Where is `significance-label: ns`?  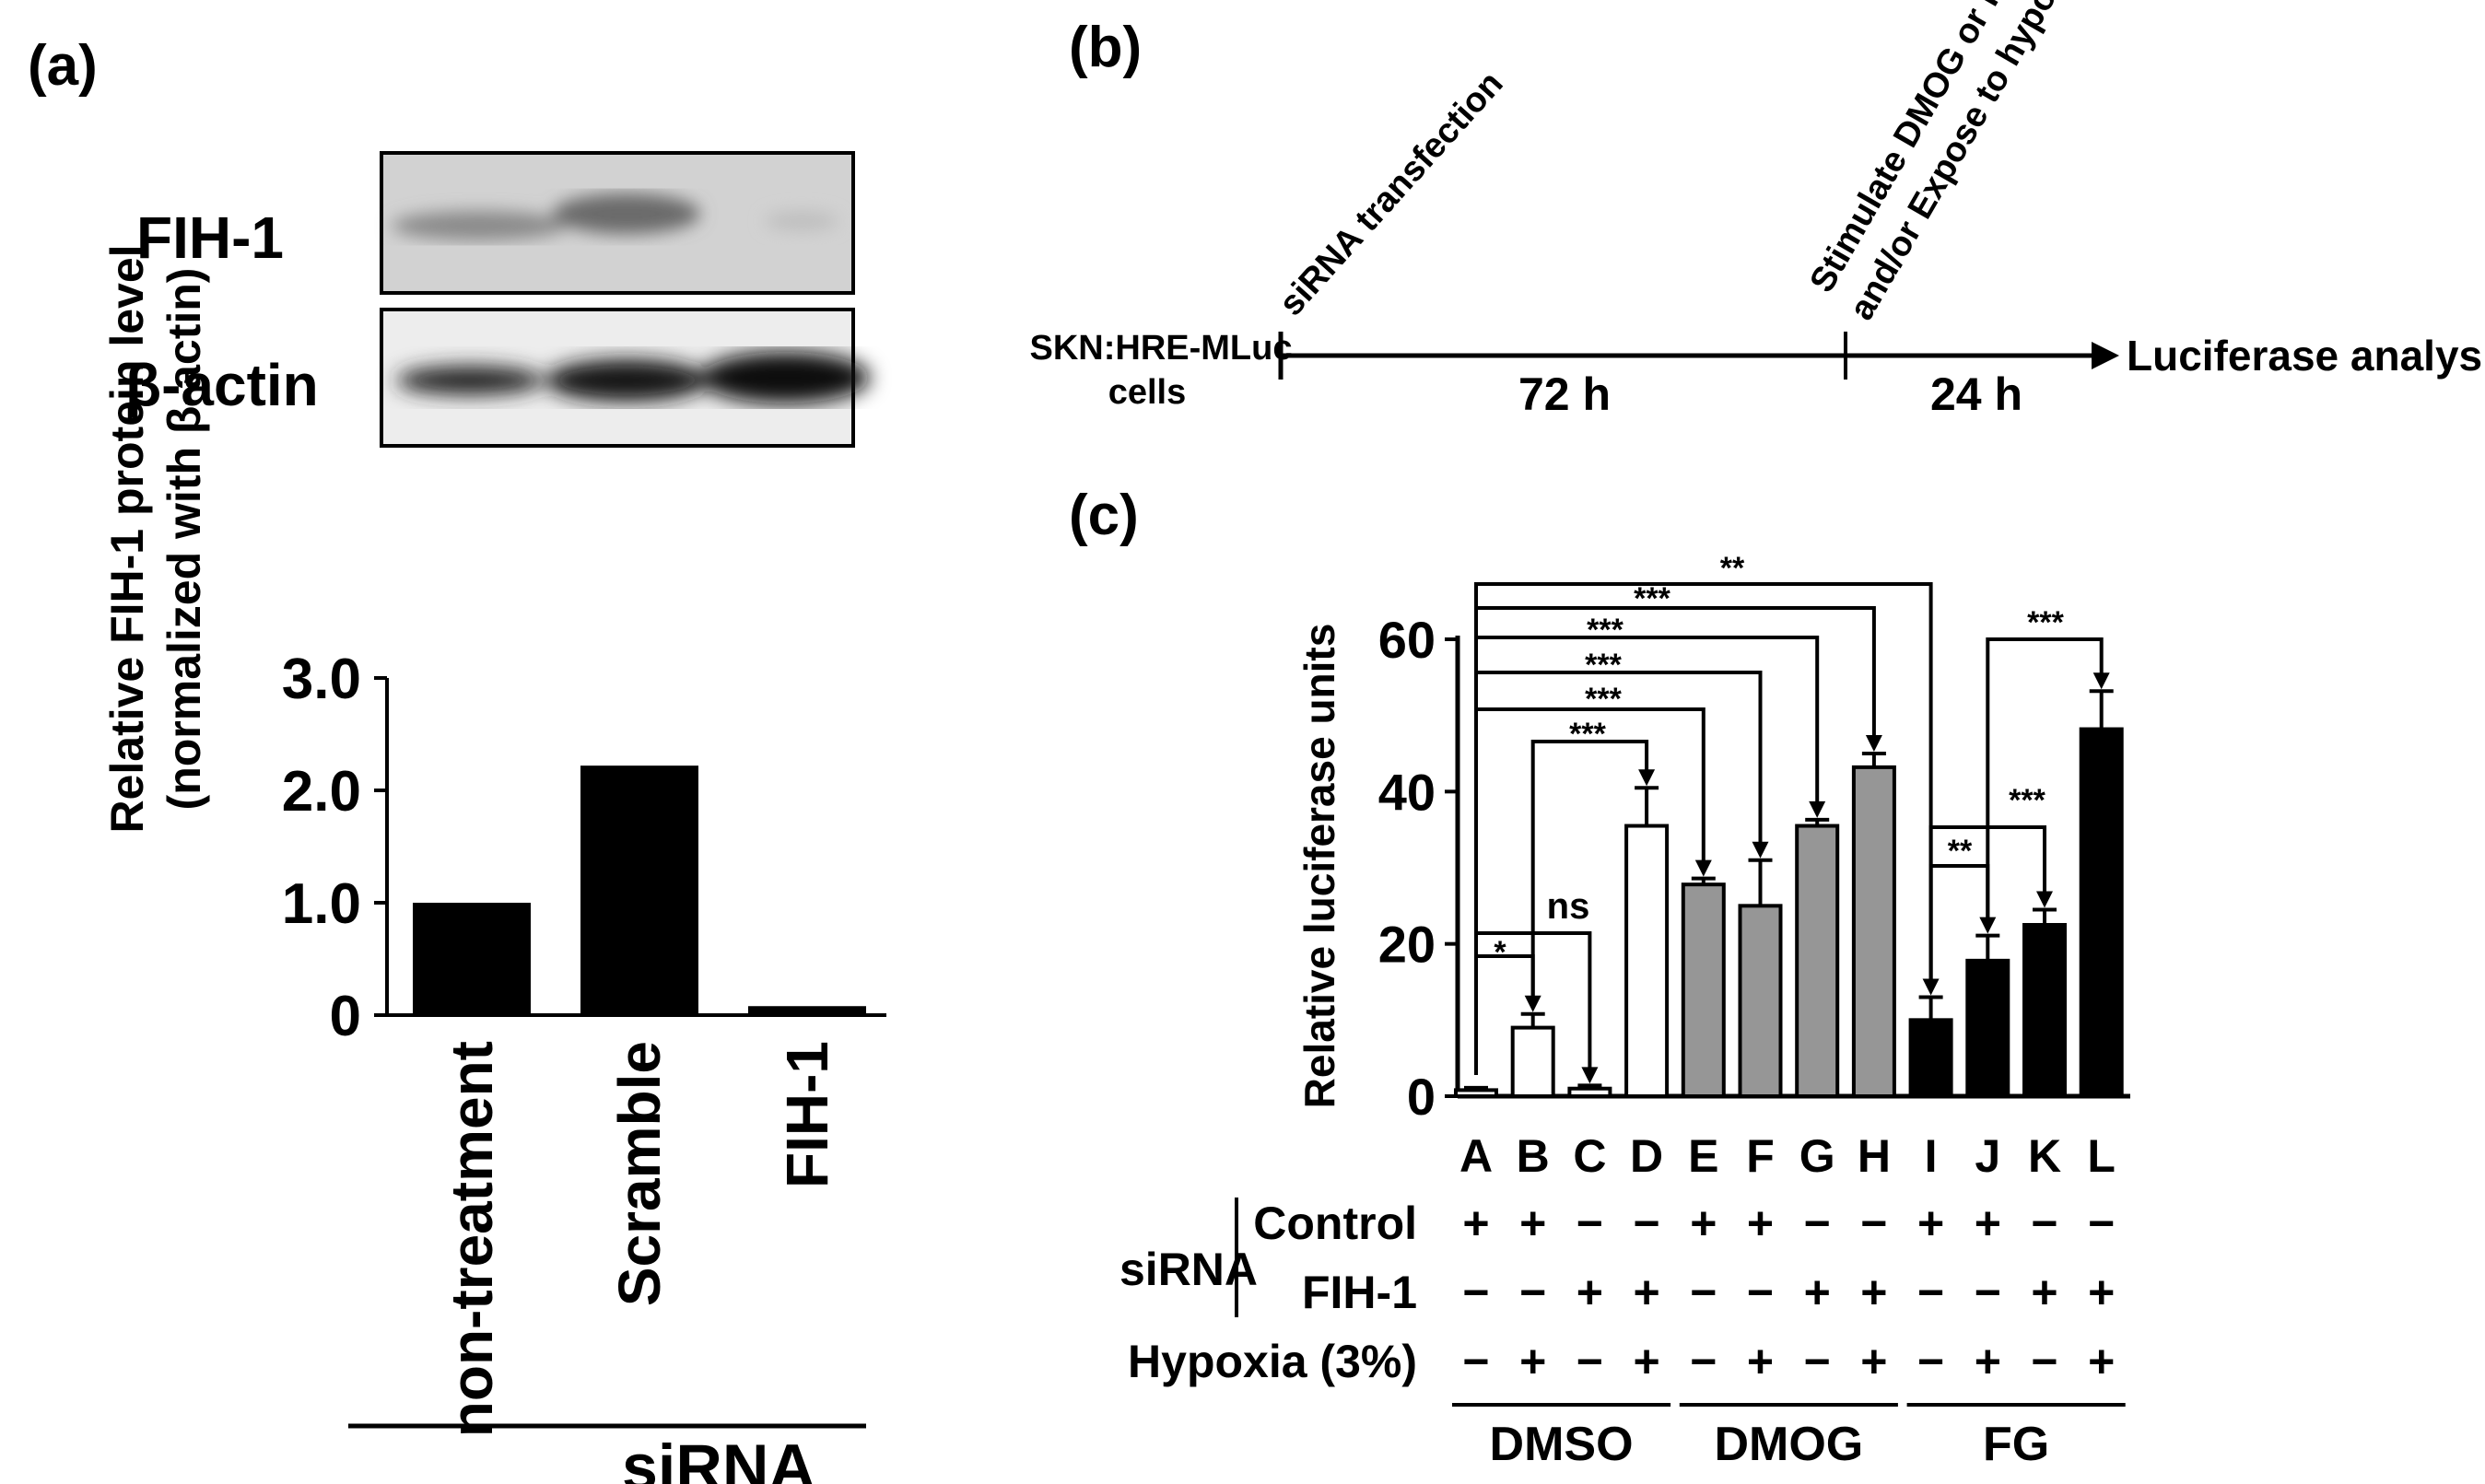 significance-label: ns is located at coordinates (1569, 906).